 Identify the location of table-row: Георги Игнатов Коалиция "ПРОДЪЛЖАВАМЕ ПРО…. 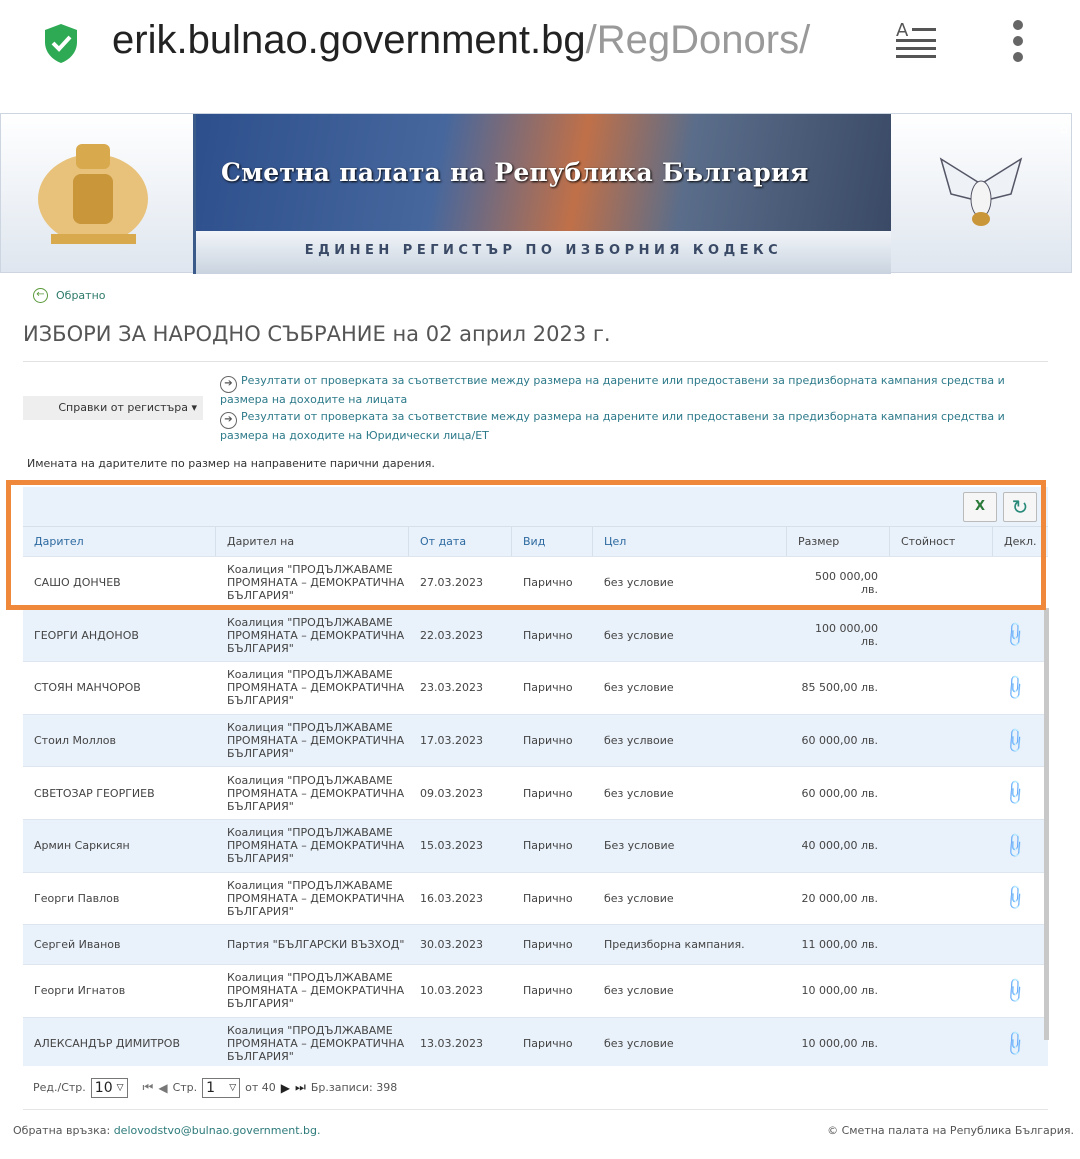
(535, 991).